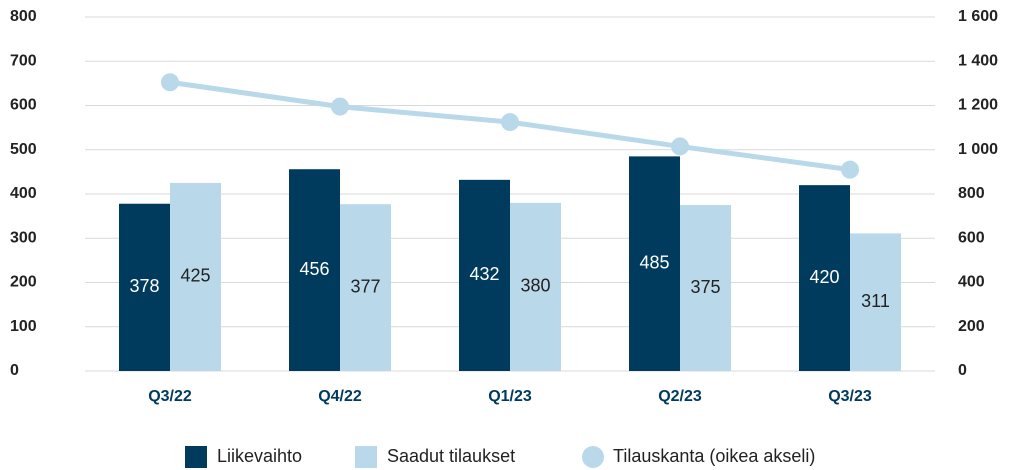  I want to click on y-tick-label: 800, so click(23, 16).